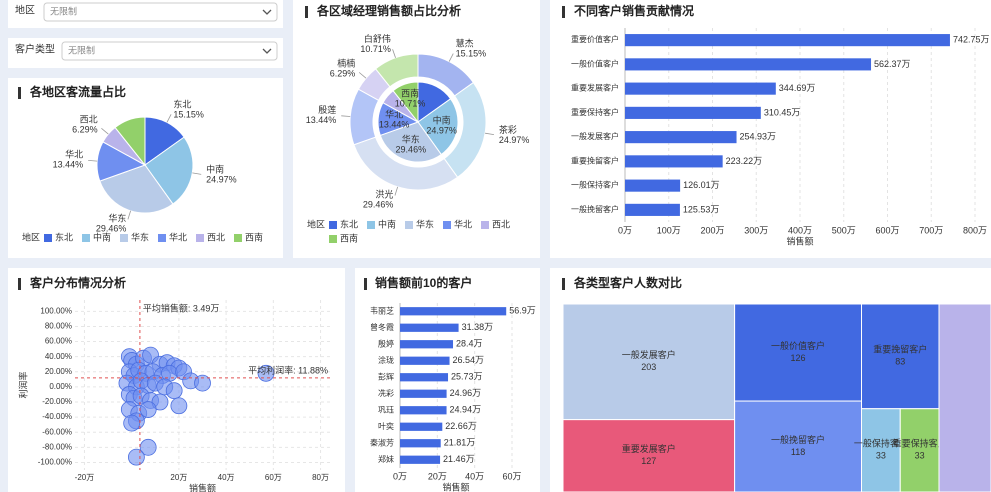  I want to click on tile-name: 一般挽留客户, so click(798, 439).